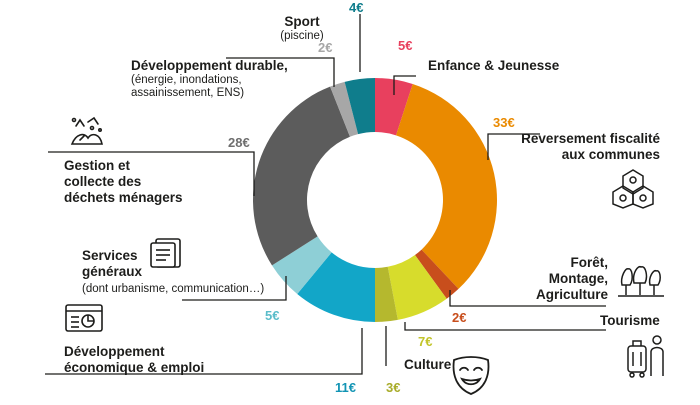 Image resolution: width=700 pixels, height=405 pixels. What do you see at coordinates (134, 359) in the screenshot?
I see `label-economie: Développement économique & emploi` at bounding box center [134, 359].